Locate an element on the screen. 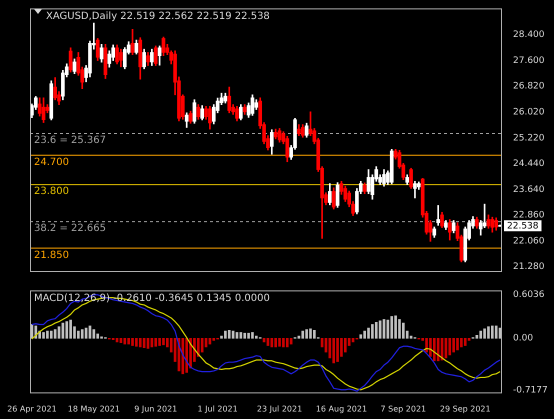  y-tick-label: 28.400 is located at coordinates (529, 35).